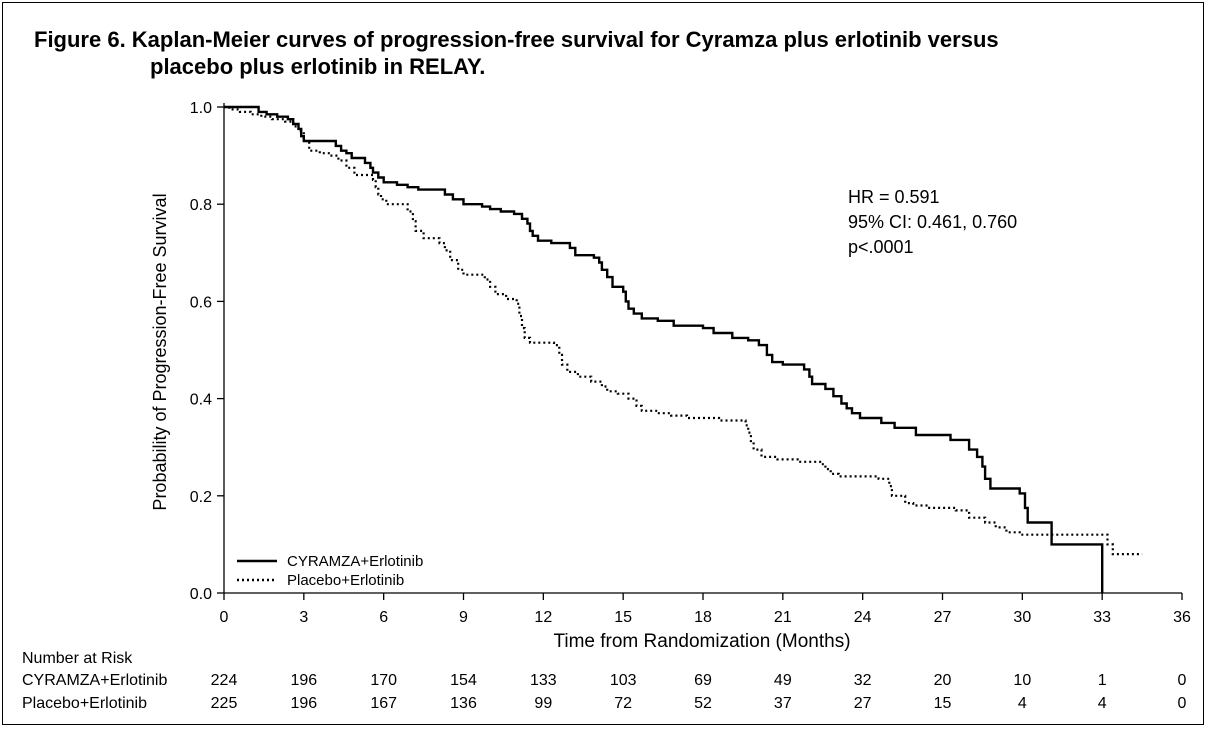 Image resolution: width=1208 pixels, height=729 pixels. I want to click on x-tick-label: 9, so click(463, 617).